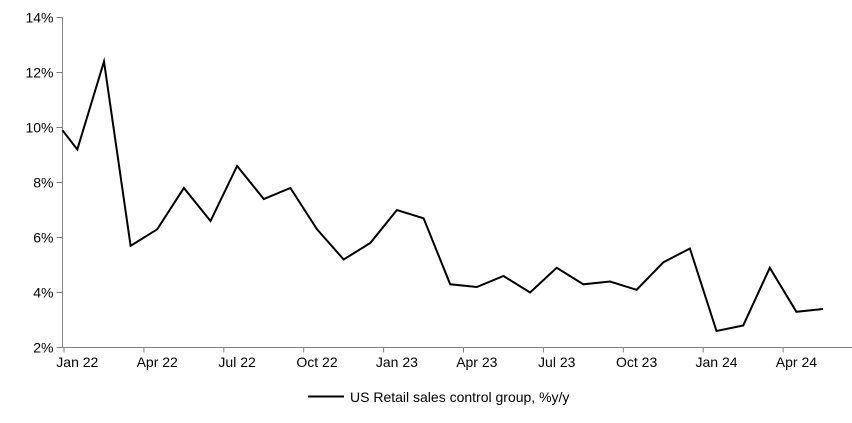 The width and height of the screenshot is (852, 423). Describe the element at coordinates (397, 362) in the screenshot. I see `x-axis-label: Jan 23` at that location.